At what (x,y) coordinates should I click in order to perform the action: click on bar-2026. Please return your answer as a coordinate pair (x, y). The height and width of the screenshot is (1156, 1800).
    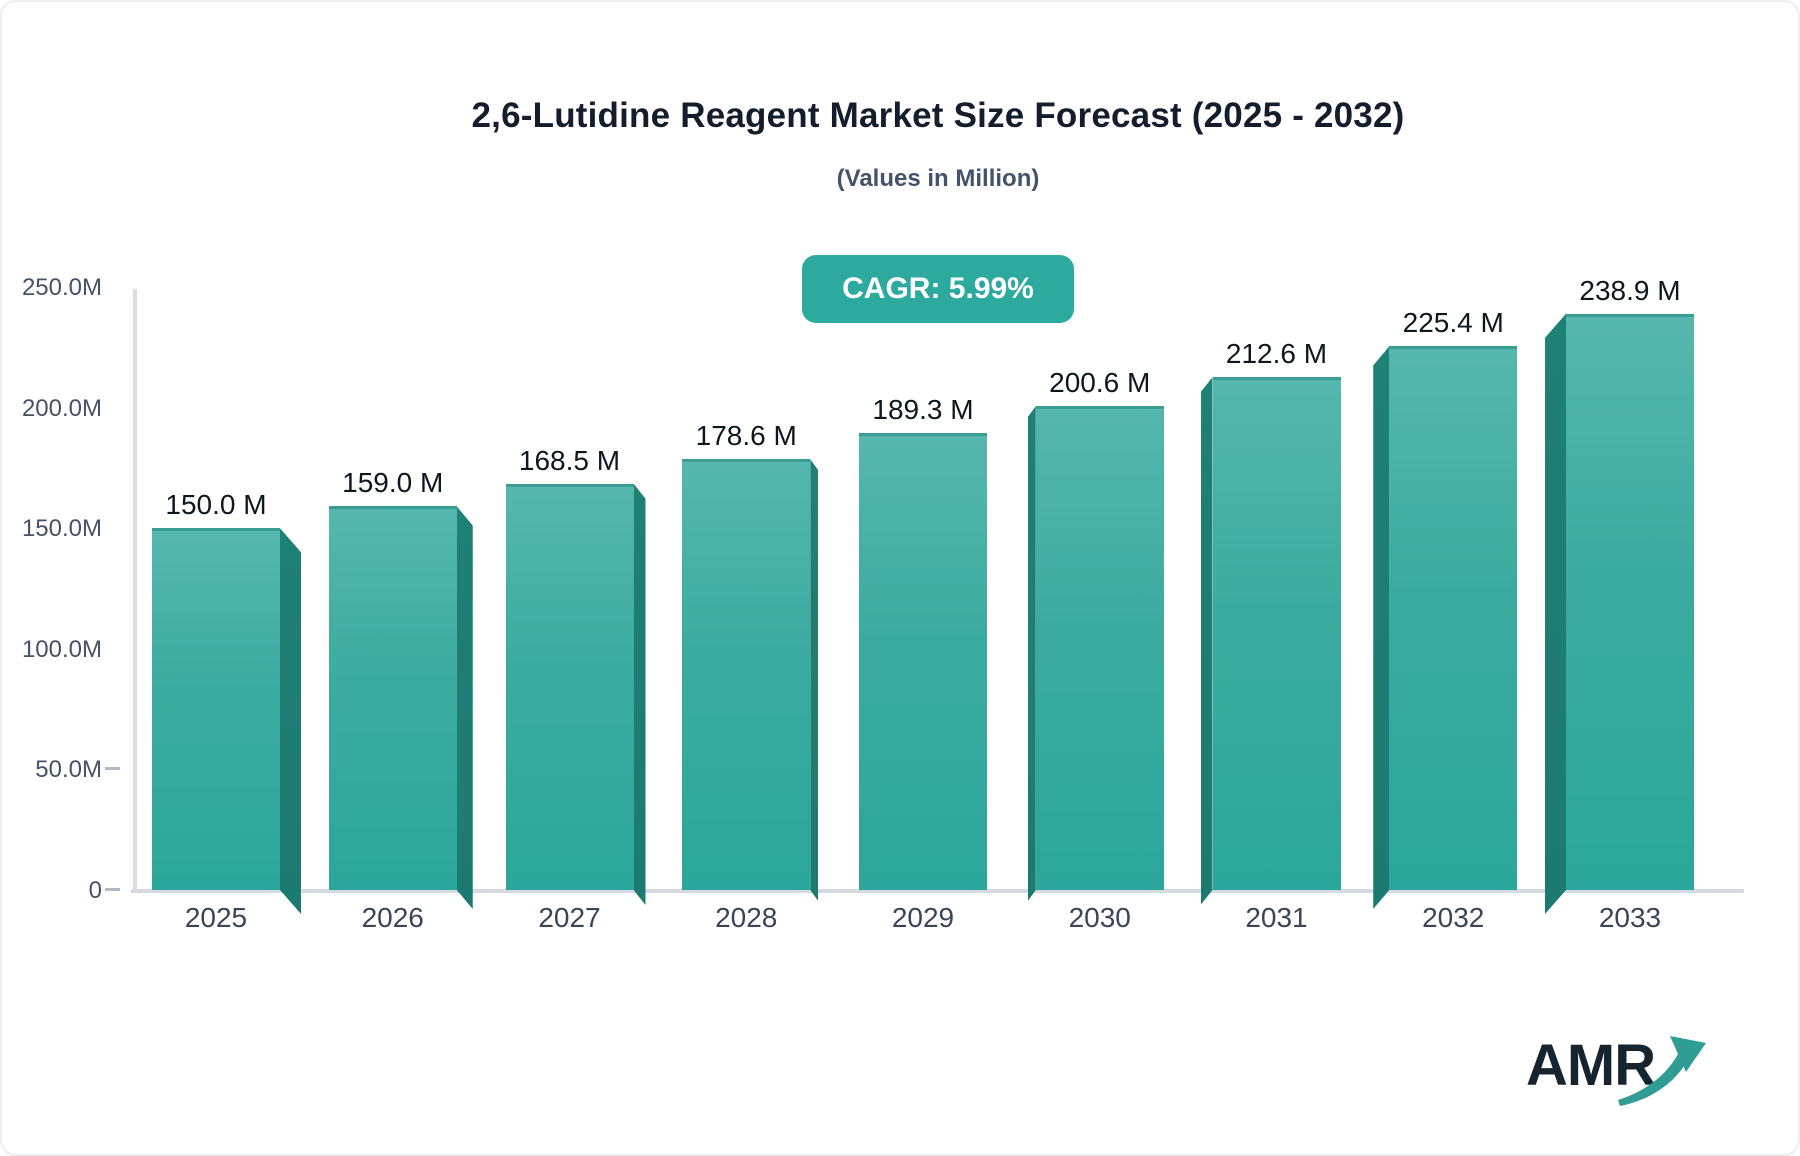
    Looking at the image, I should click on (392, 698).